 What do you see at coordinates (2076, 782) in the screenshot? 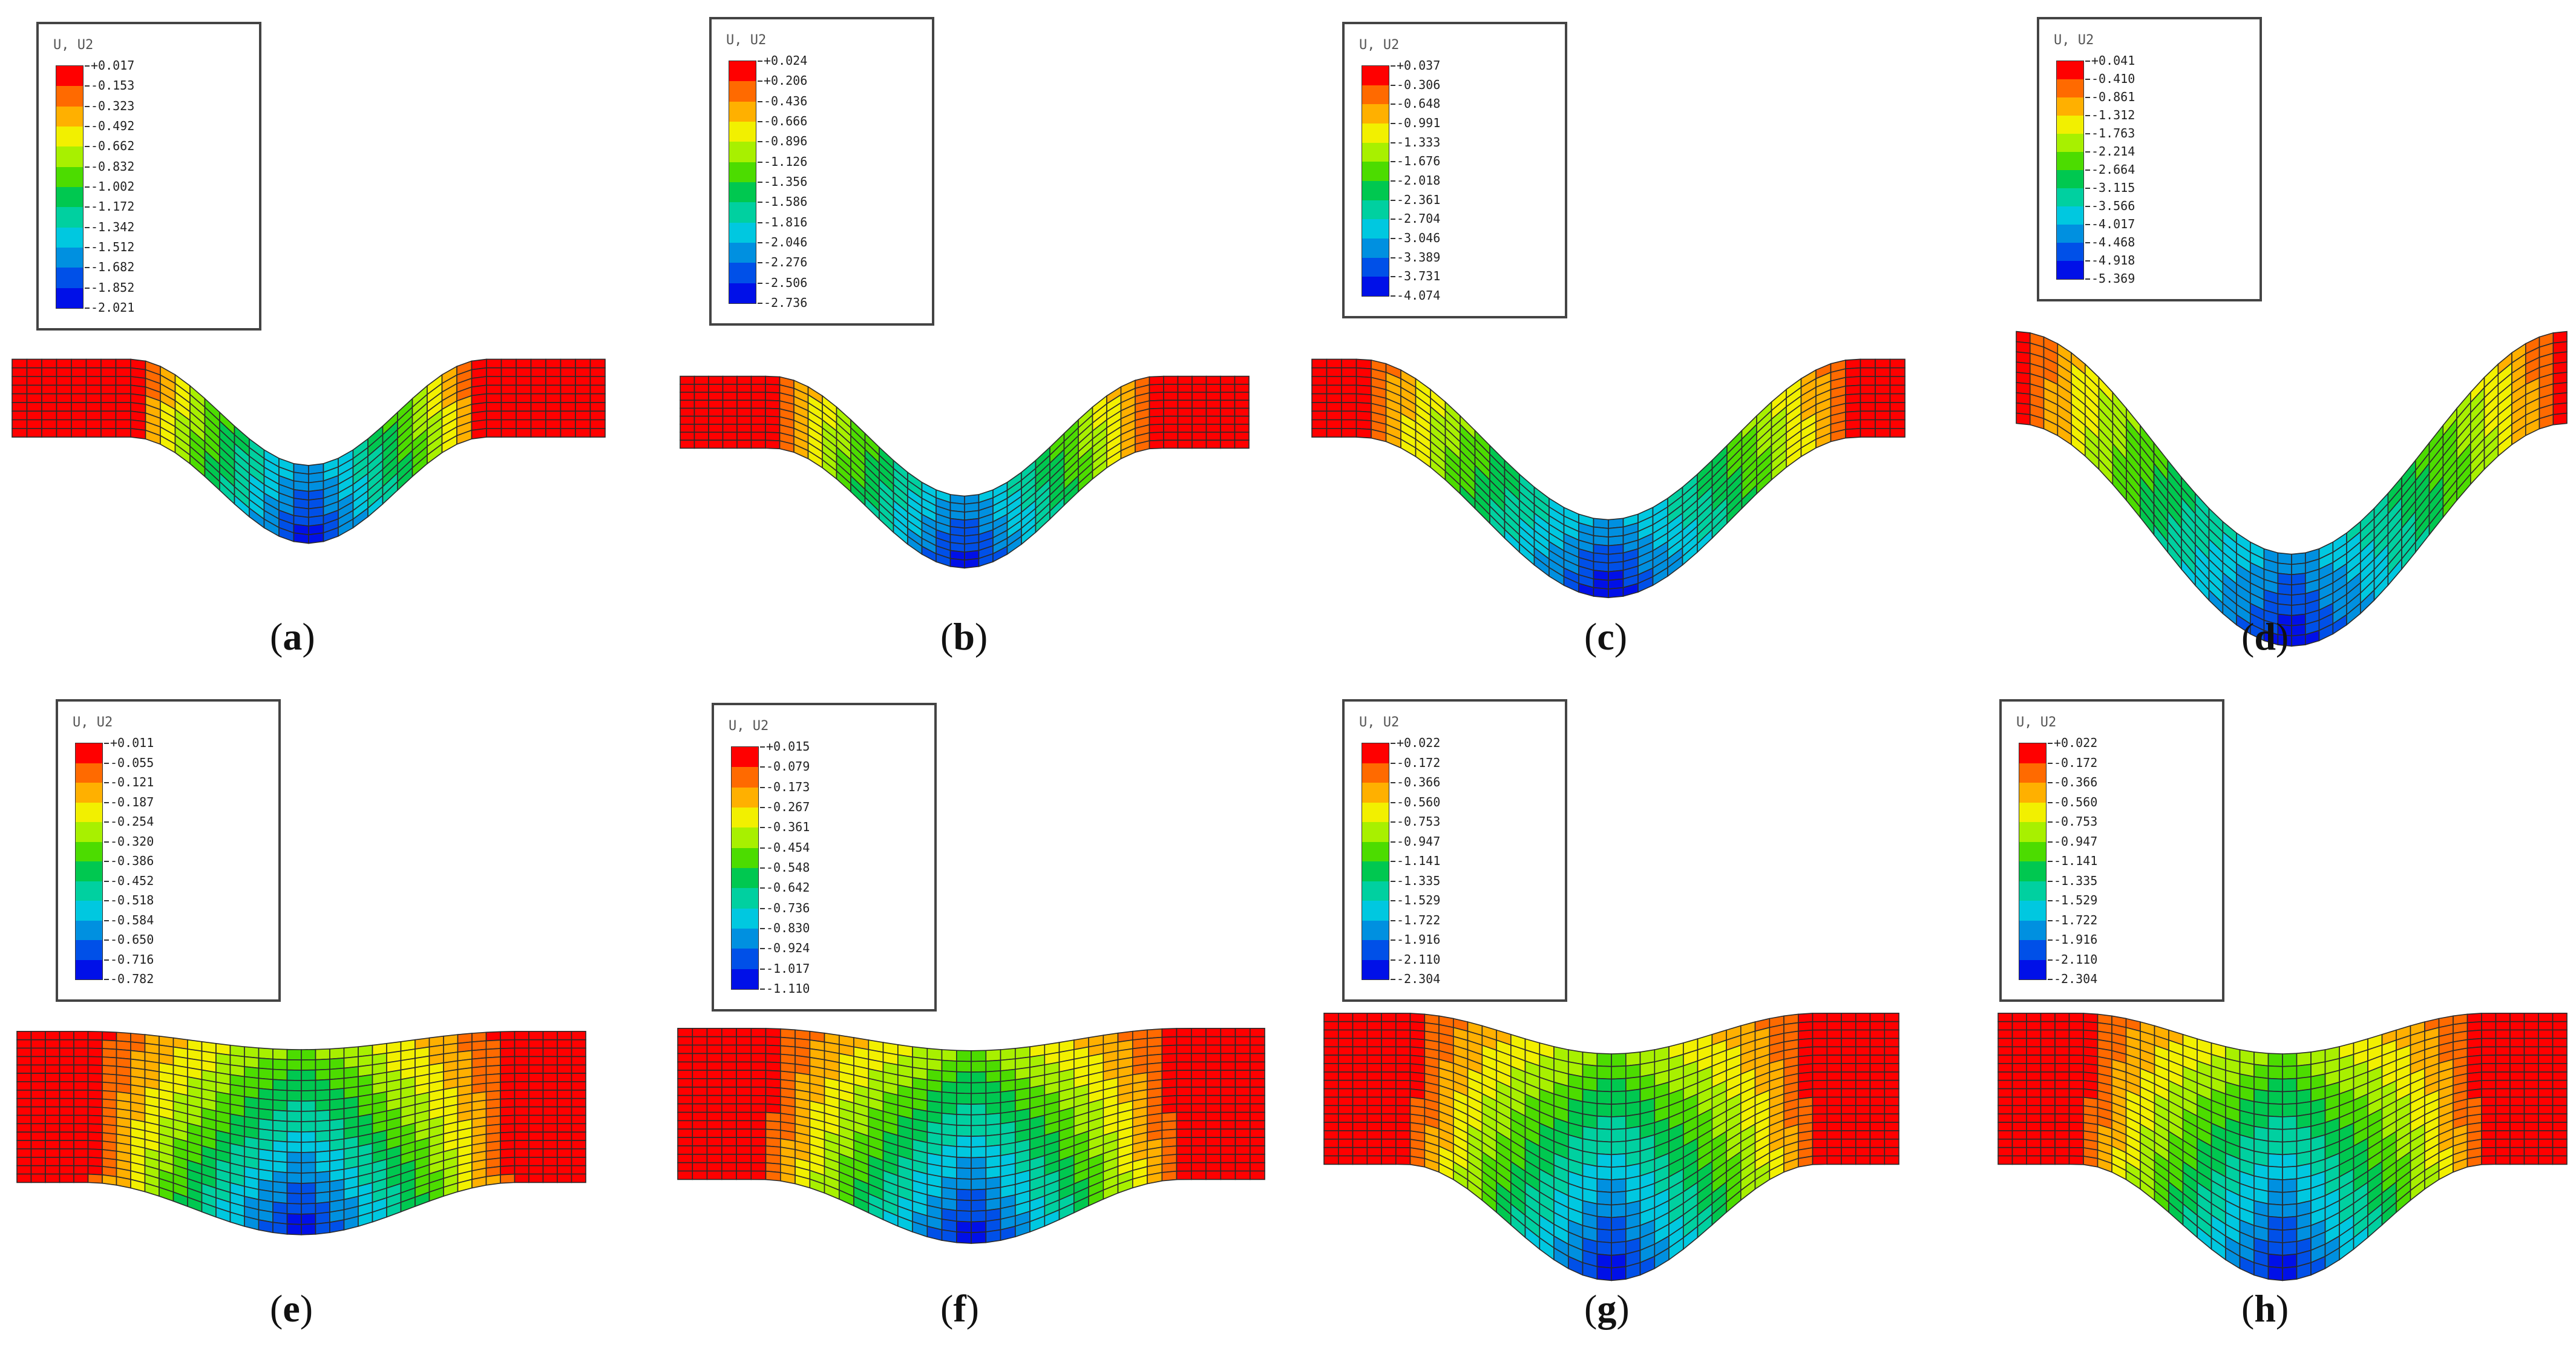
I see `legend-value: -0.366` at bounding box center [2076, 782].